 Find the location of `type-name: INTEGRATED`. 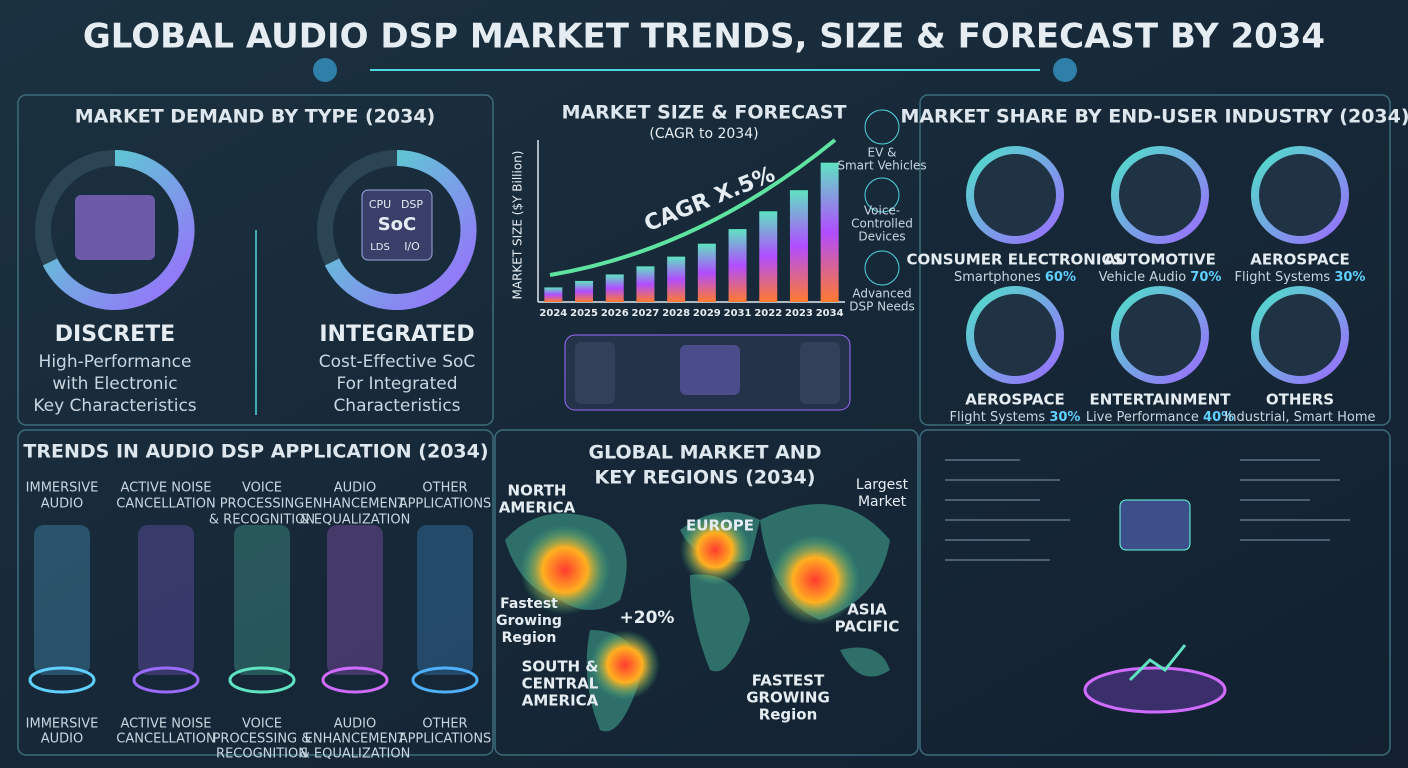

type-name: INTEGRATED is located at coordinates (396, 334).